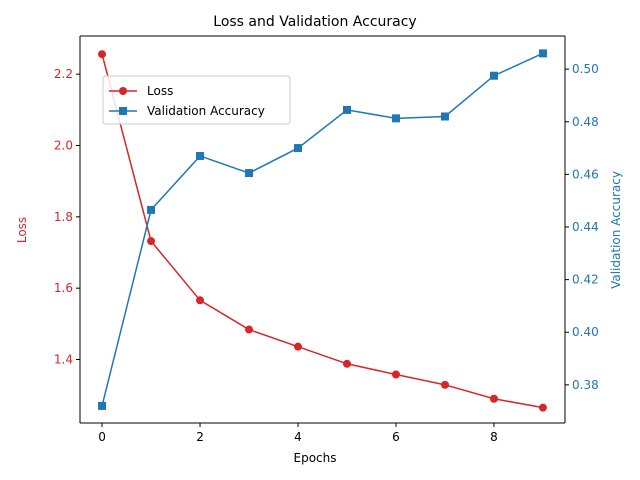  Describe the element at coordinates (315, 458) in the screenshot. I see `x-axis-title: Epochs` at that location.